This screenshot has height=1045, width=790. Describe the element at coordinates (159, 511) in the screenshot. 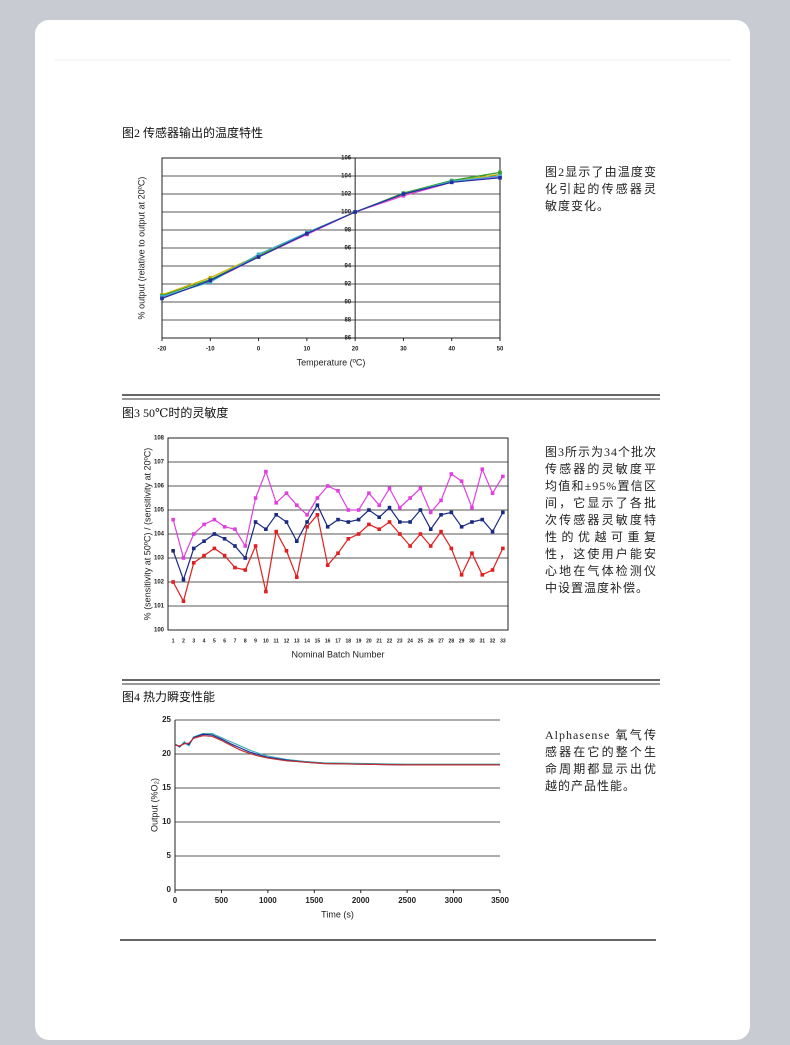

I see `y-tick-label: 105` at that location.